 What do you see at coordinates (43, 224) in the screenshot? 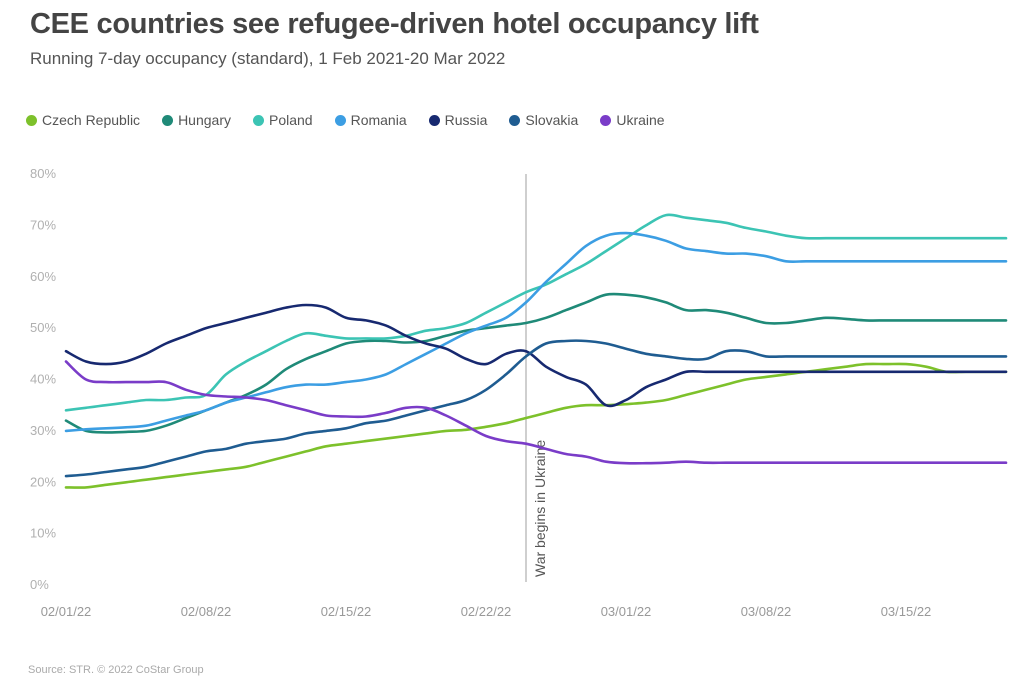
I see `y-tick-label: 70%` at bounding box center [43, 224].